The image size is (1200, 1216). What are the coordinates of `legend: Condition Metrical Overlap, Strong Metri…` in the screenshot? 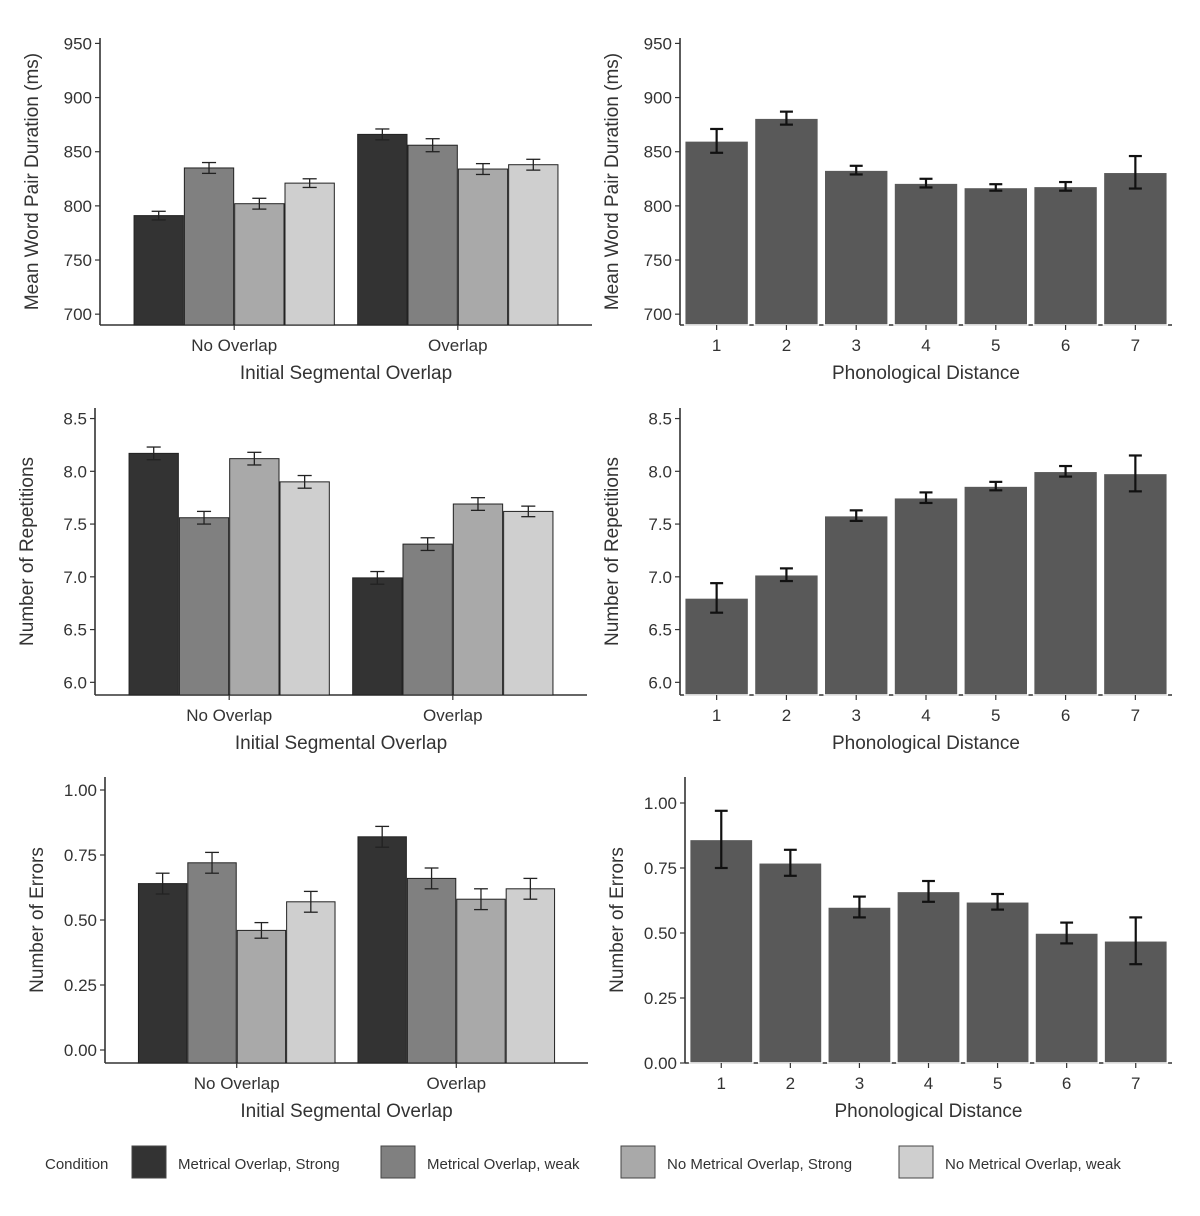 It's located at (583, 1162).